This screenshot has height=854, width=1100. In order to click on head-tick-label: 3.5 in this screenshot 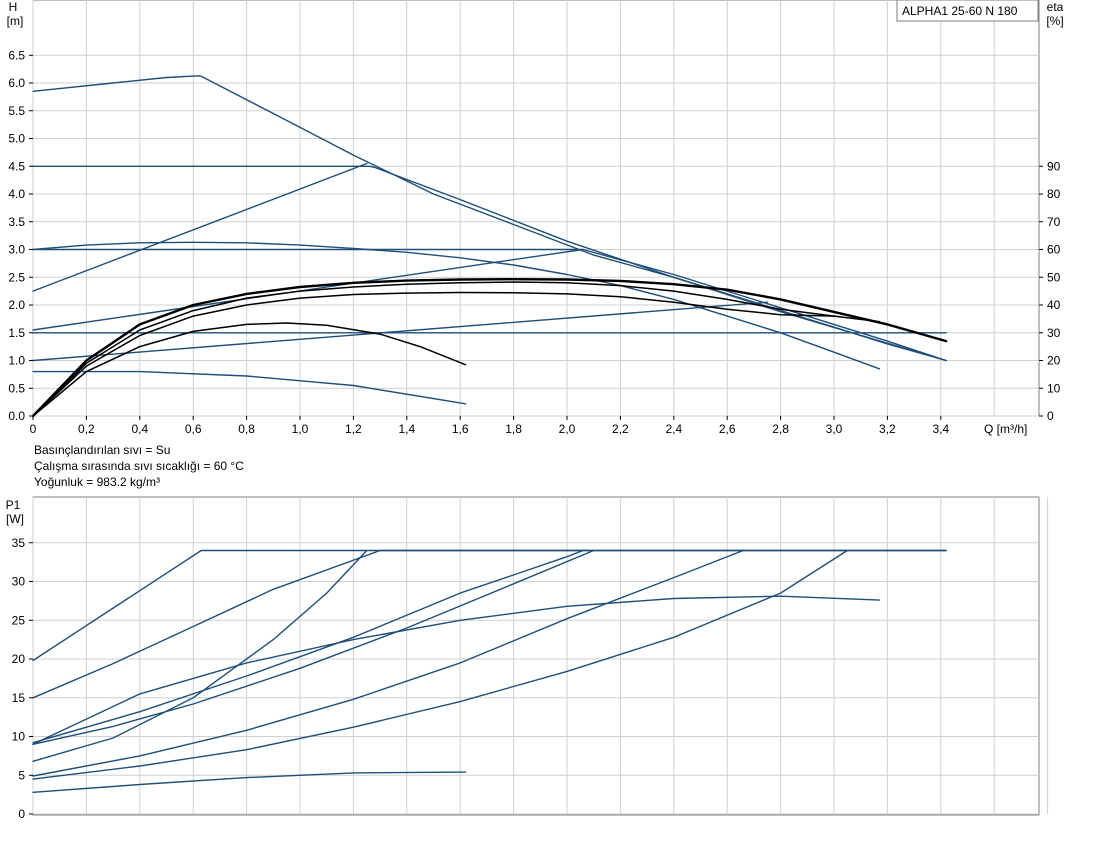, I will do `click(16, 222)`.